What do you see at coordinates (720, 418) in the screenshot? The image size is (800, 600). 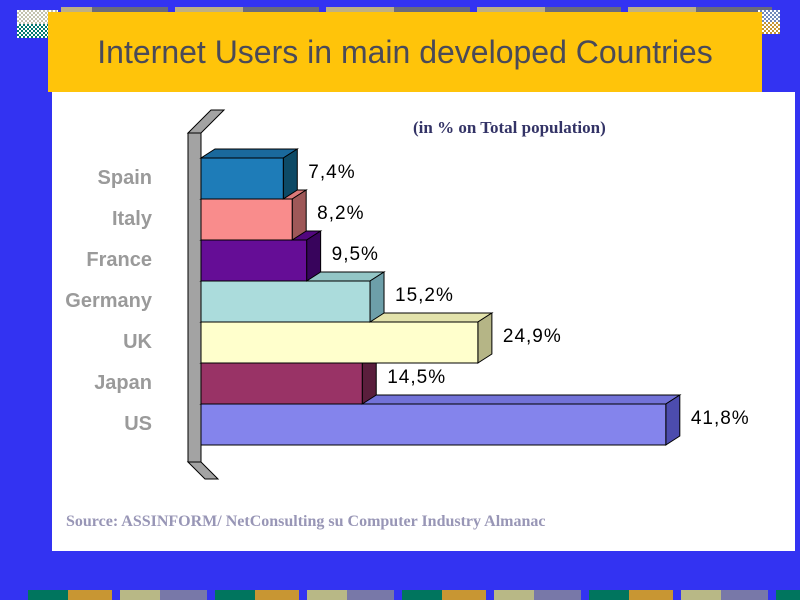 I see `value-label-us: 41,8%` at bounding box center [720, 418].